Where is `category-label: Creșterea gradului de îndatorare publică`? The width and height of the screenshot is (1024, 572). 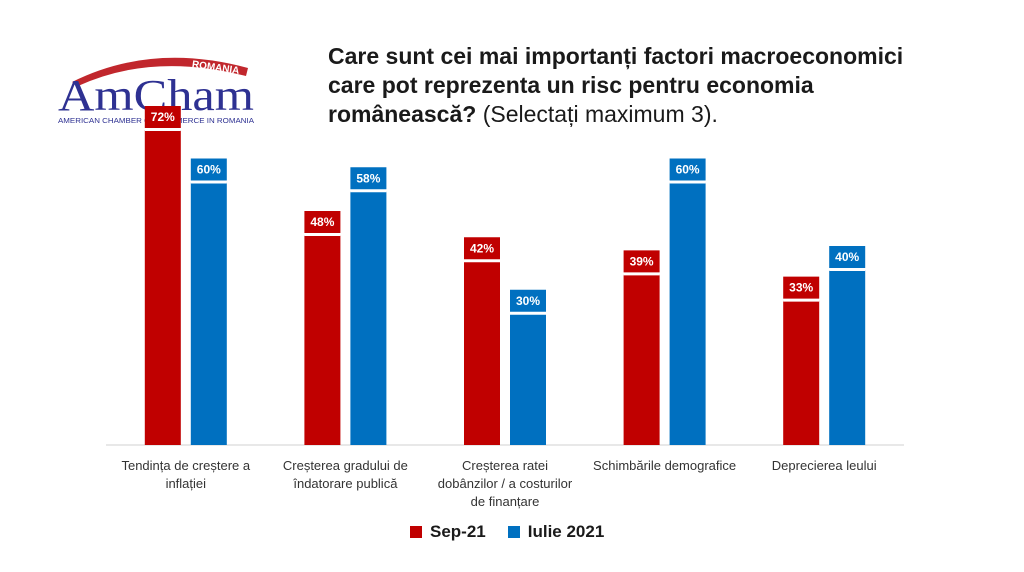
category-label: Creșterea gradului de îndatorare publică is located at coordinates (345, 474).